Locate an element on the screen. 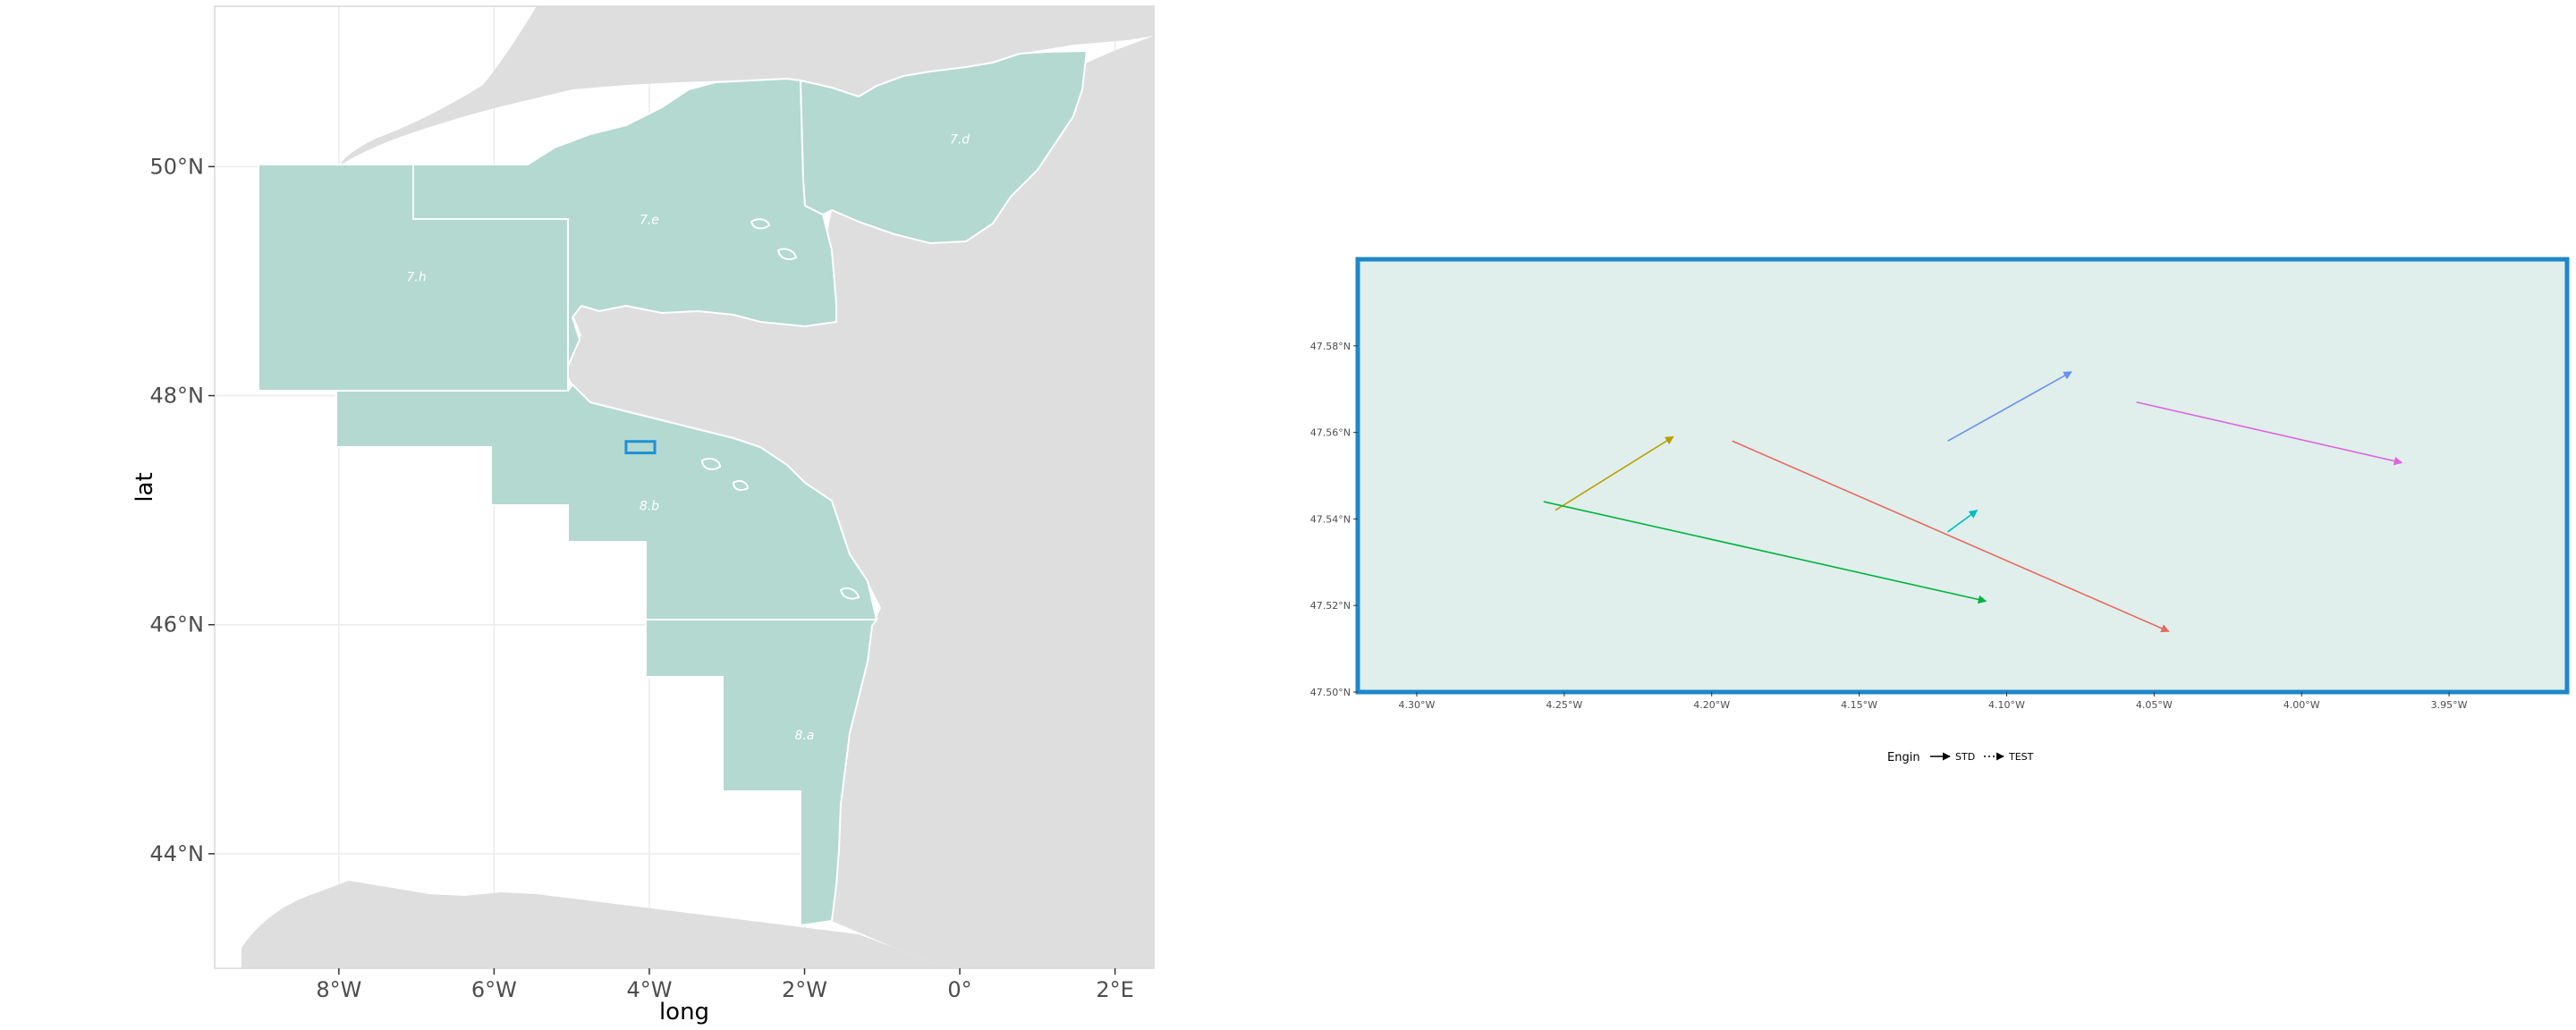 The width and height of the screenshot is (2576, 1030). zone-7d is located at coordinates (944, 147).